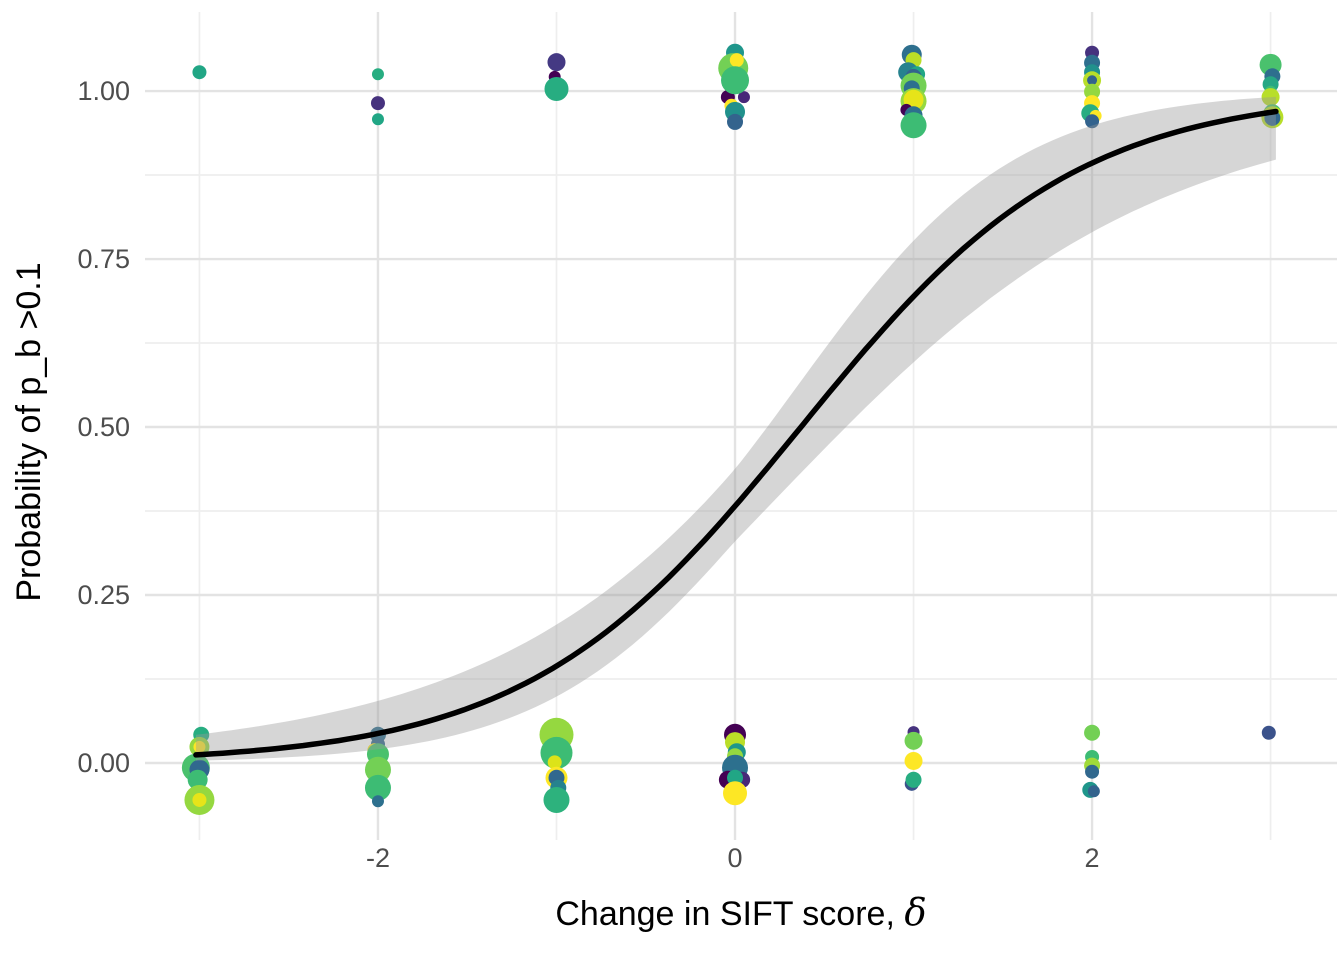  Describe the element at coordinates (103, 259) in the screenshot. I see `y-tick-label: 0.75` at that location.